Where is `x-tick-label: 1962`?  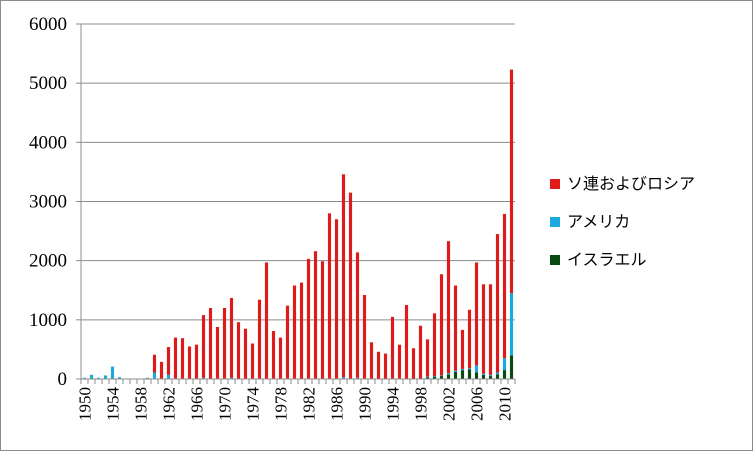
x-tick-label: 1962 is located at coordinates (169, 404).